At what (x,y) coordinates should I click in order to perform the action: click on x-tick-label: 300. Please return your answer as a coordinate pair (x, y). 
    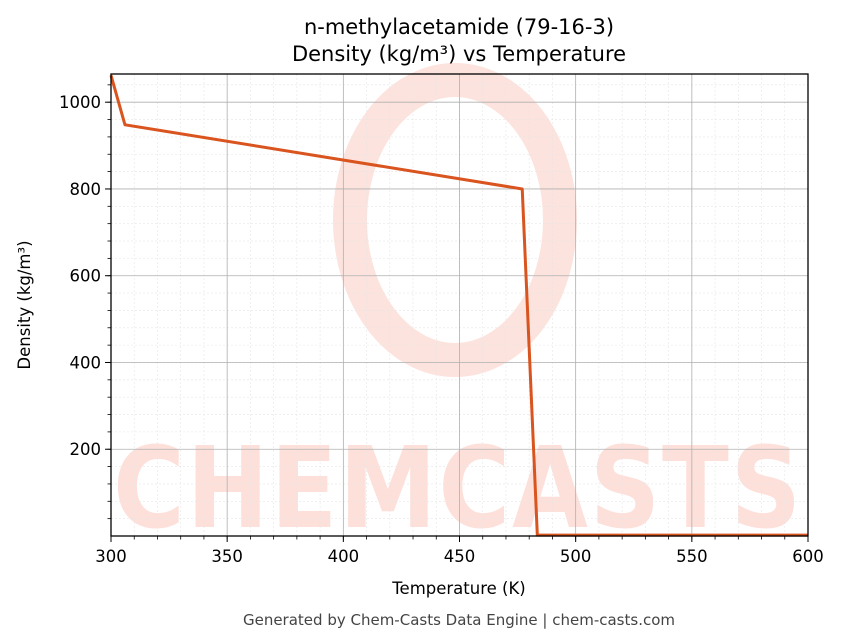
    Looking at the image, I should click on (111, 556).